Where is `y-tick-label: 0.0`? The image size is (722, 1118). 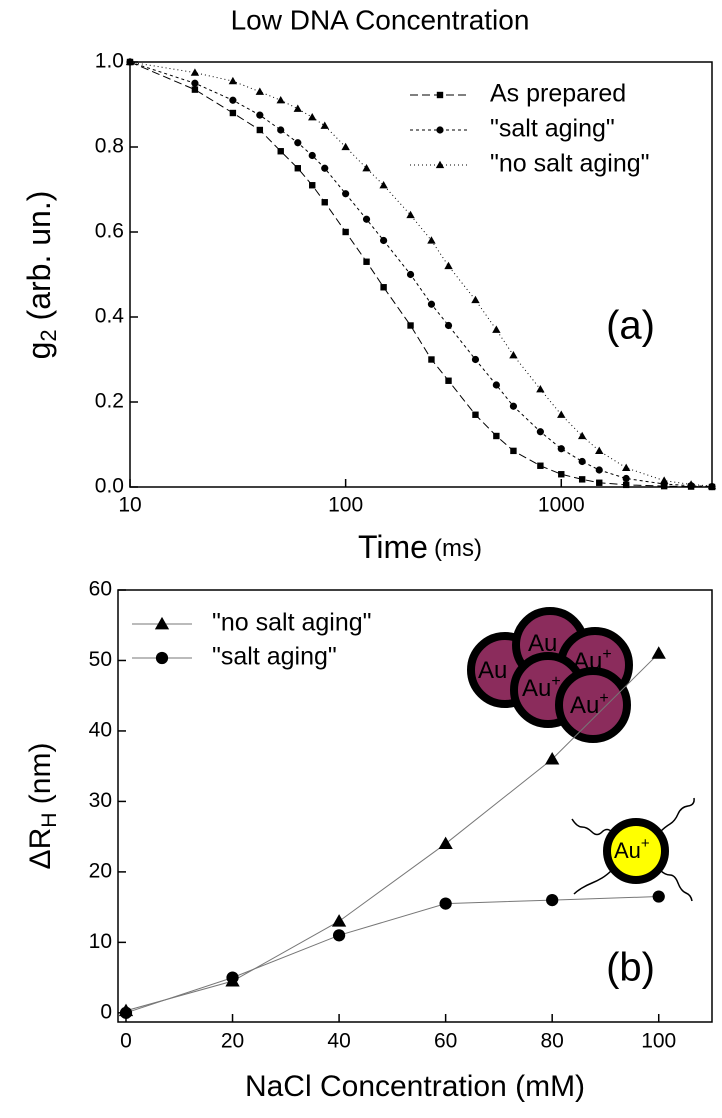
y-tick-label: 0.0 is located at coordinates (109, 486).